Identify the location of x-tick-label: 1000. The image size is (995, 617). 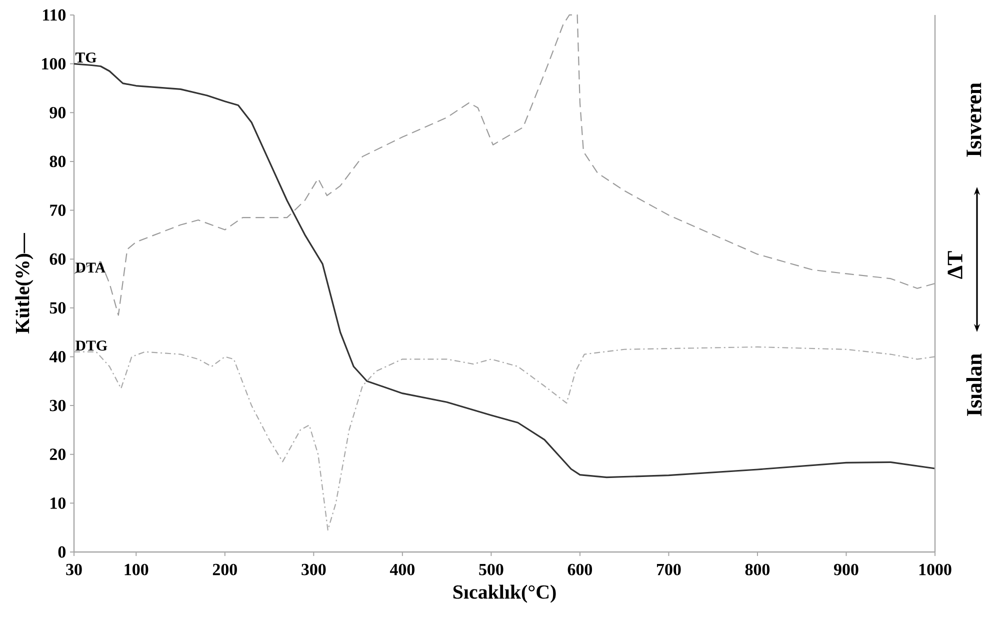
(935, 570).